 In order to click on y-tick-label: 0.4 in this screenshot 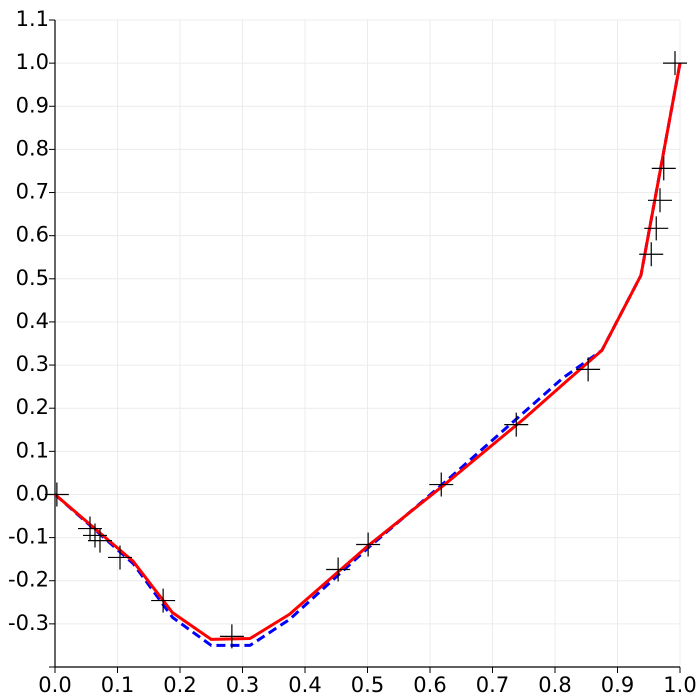, I will do `click(32, 321)`.